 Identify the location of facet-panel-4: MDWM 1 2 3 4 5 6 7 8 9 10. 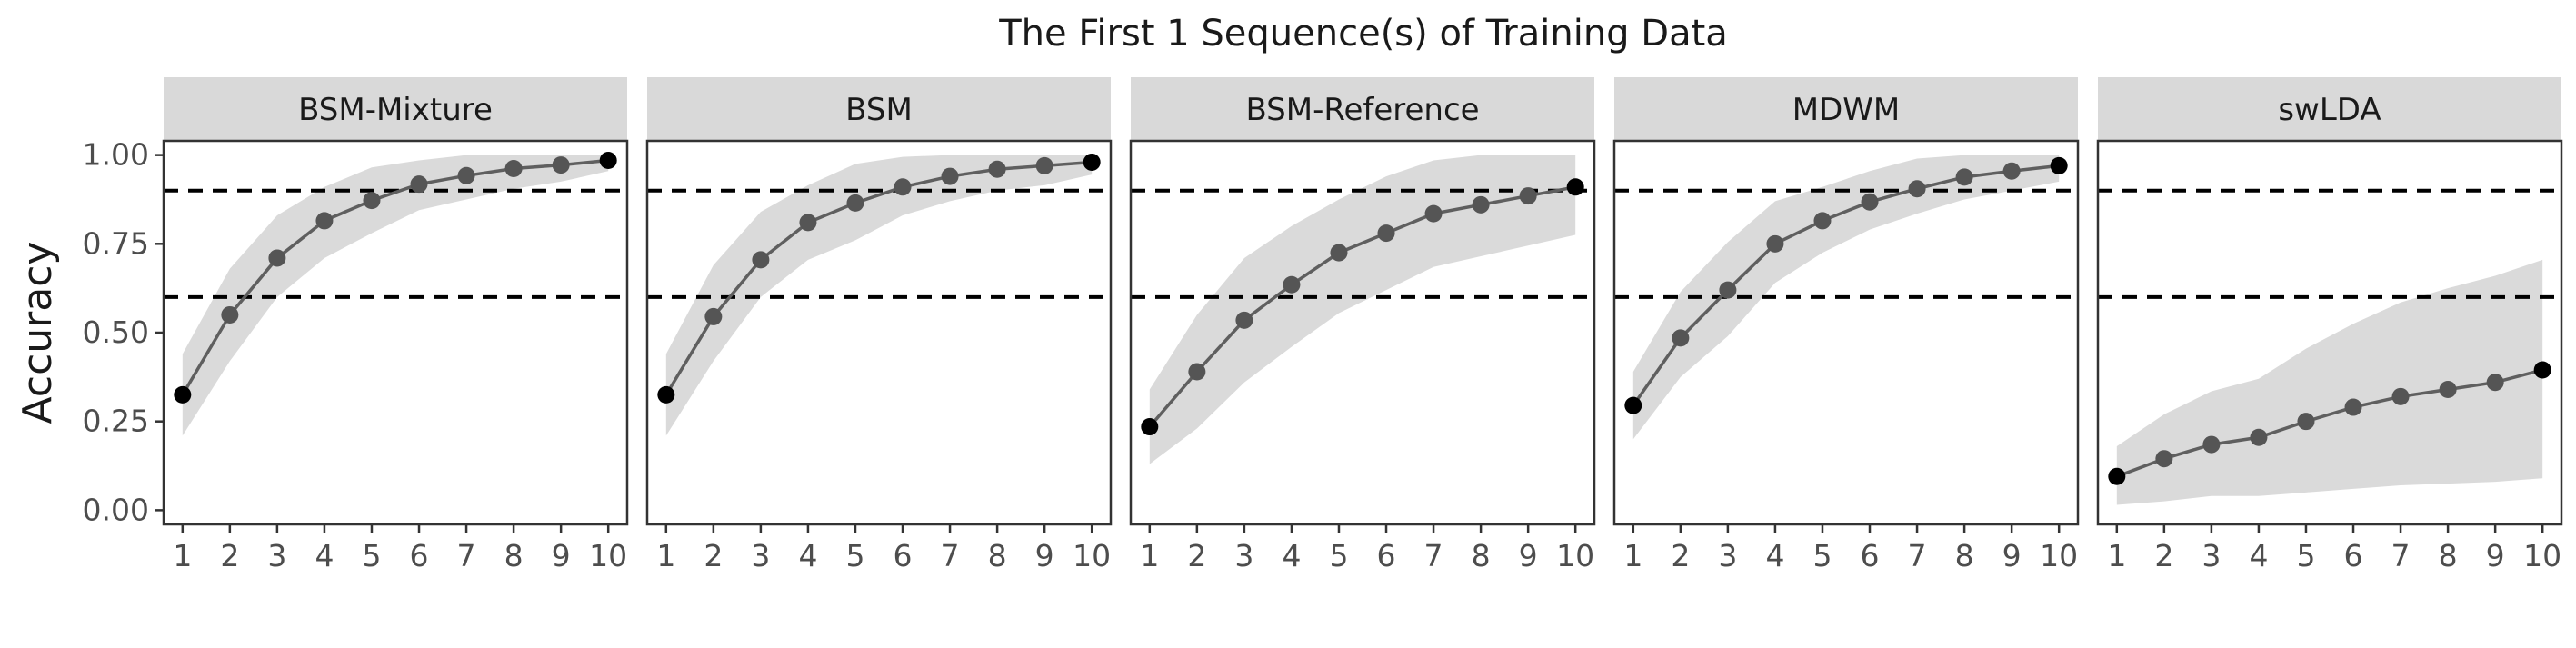
(1846, 325).